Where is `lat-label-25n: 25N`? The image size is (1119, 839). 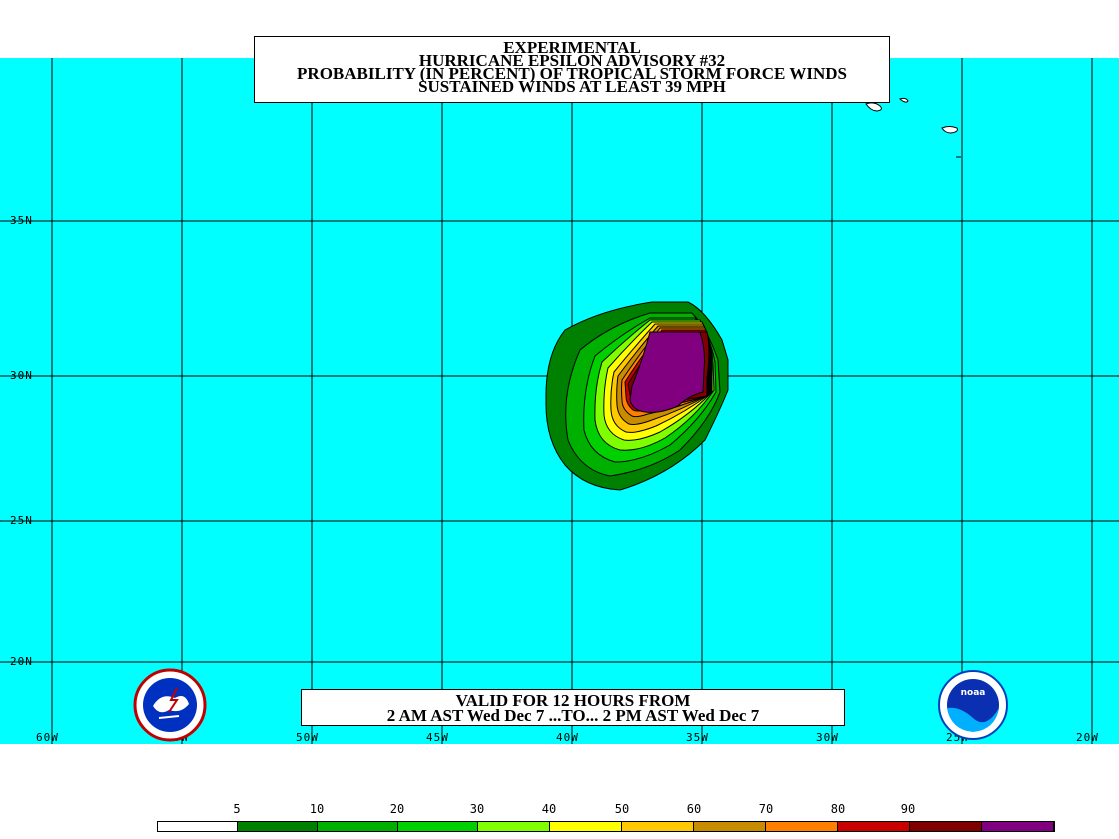 lat-label-25n: 25N is located at coordinates (21, 520).